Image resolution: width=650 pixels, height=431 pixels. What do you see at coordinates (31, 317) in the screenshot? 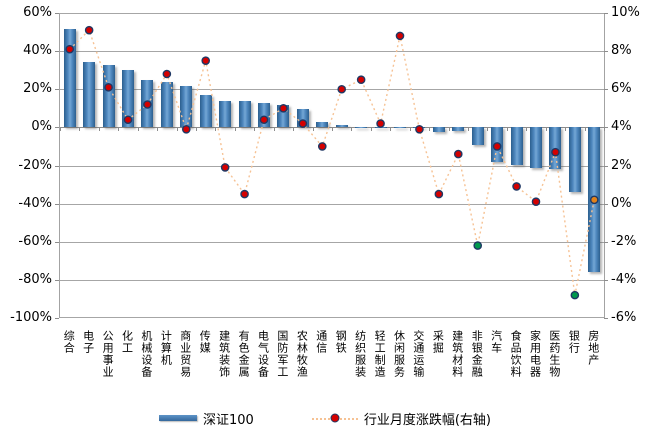
I see `left-axis-tick-label: -100%` at bounding box center [31, 317].